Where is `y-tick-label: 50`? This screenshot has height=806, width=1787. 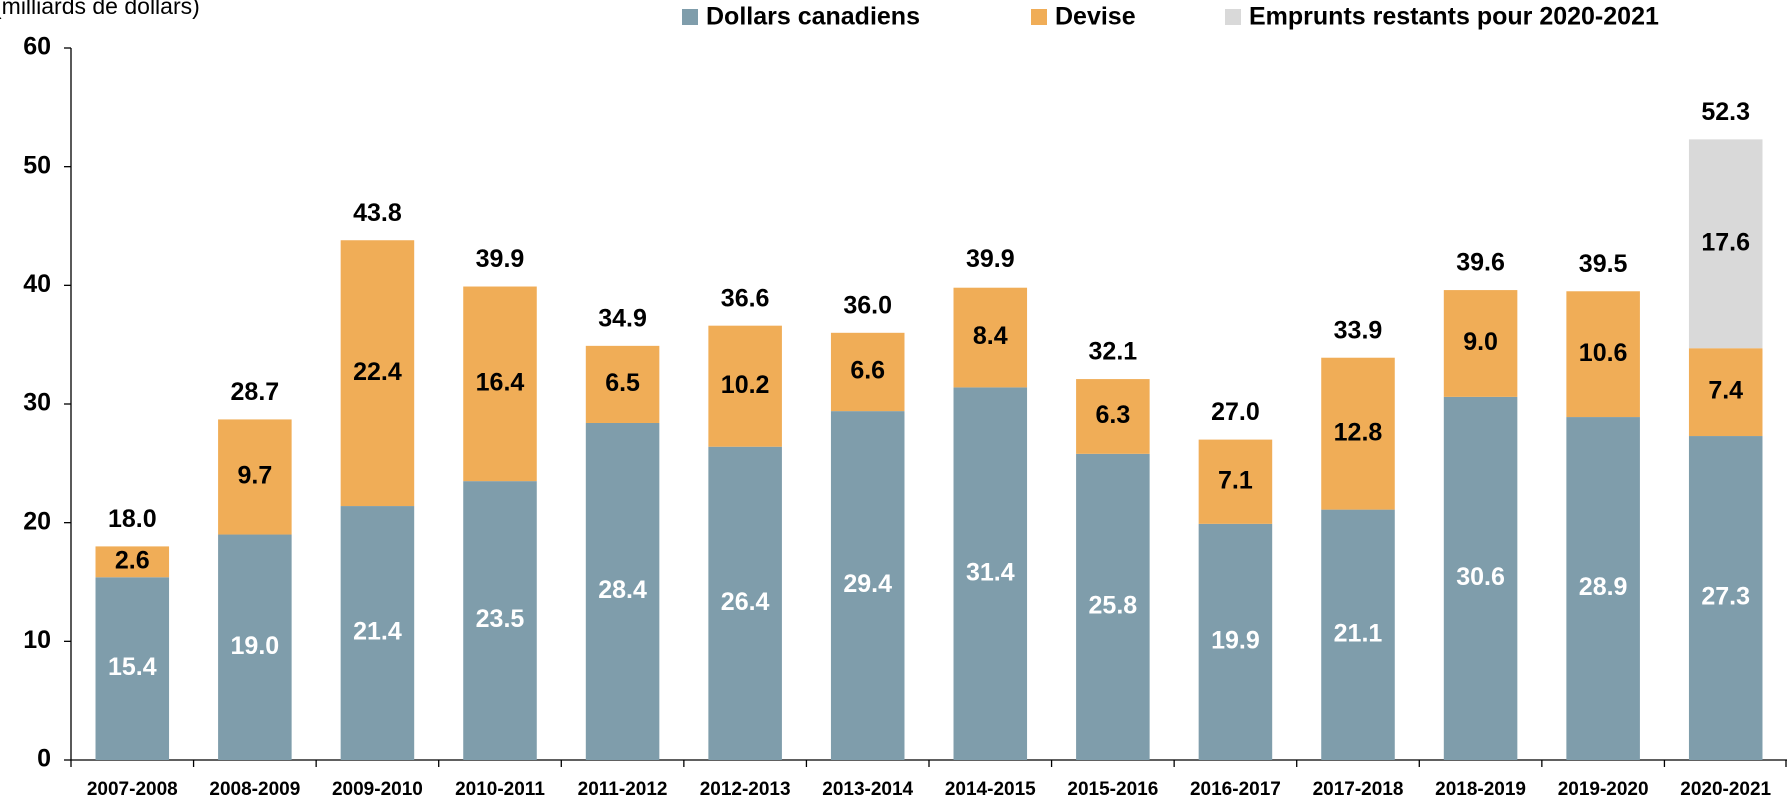 y-tick-label: 50 is located at coordinates (37, 165).